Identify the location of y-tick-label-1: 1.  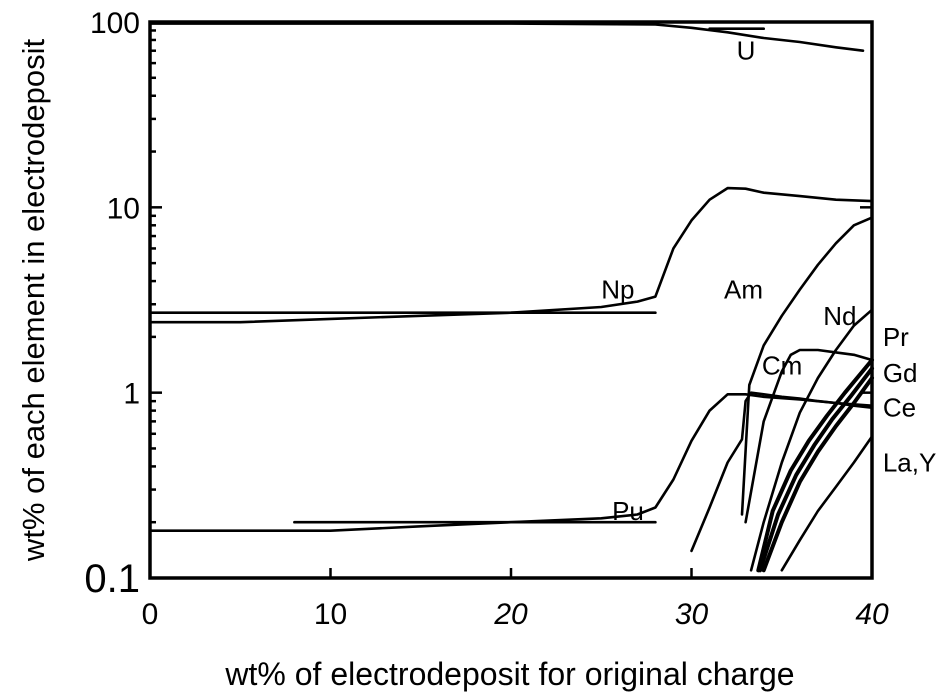
(131, 394).